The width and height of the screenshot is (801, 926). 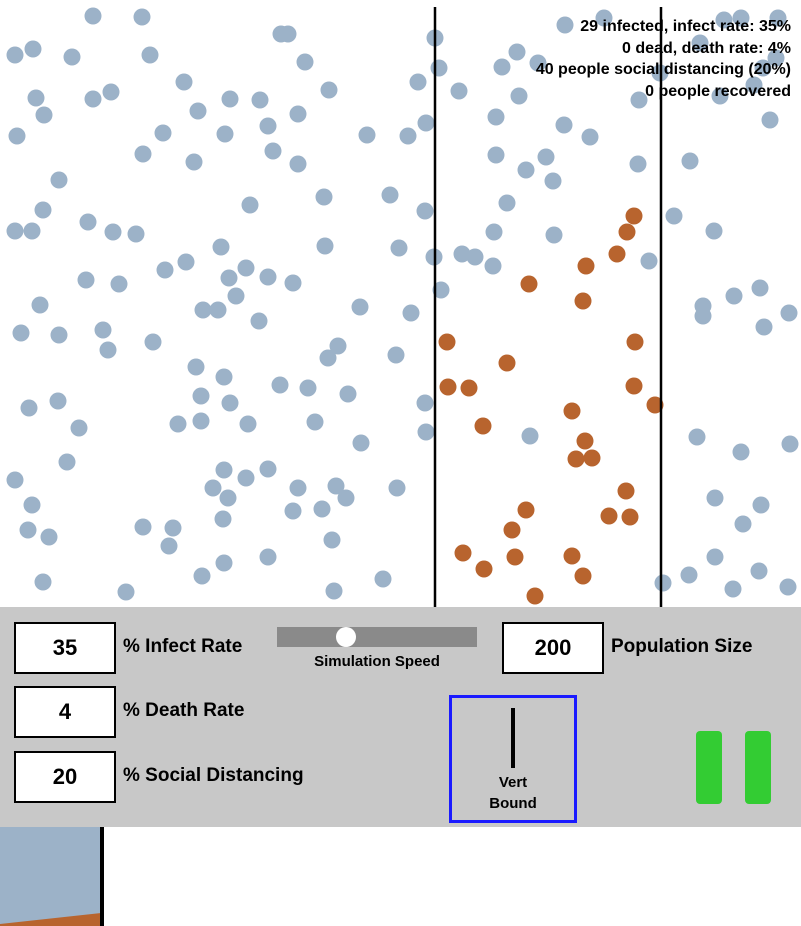 What do you see at coordinates (65, 648) in the screenshot?
I see `infect-rate-input: 35` at bounding box center [65, 648].